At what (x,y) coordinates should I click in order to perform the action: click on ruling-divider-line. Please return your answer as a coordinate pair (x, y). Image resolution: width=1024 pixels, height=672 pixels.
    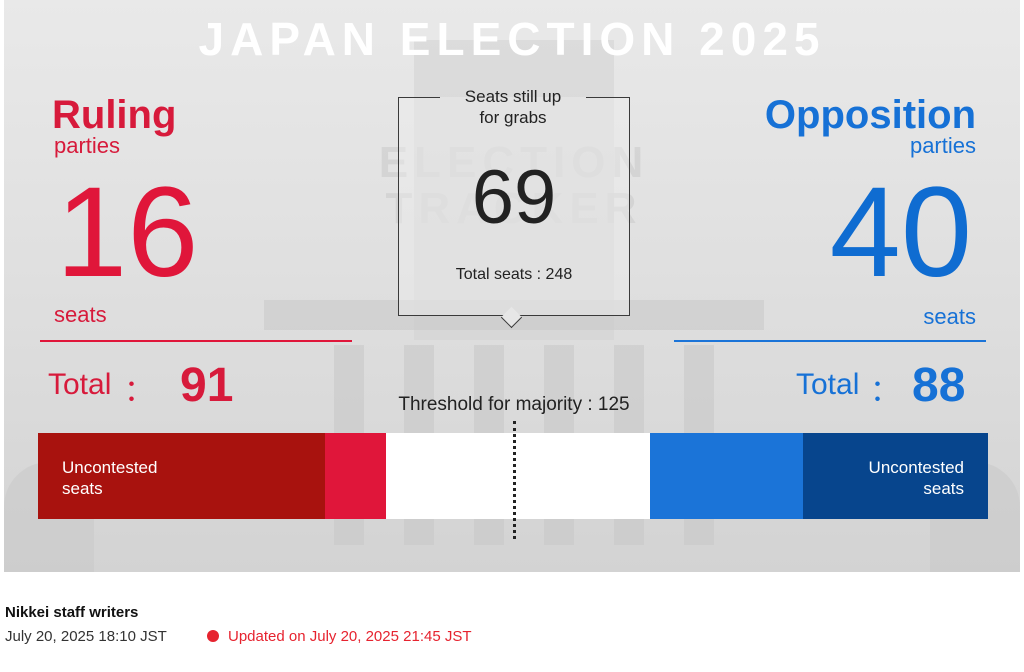
    Looking at the image, I should click on (196, 341).